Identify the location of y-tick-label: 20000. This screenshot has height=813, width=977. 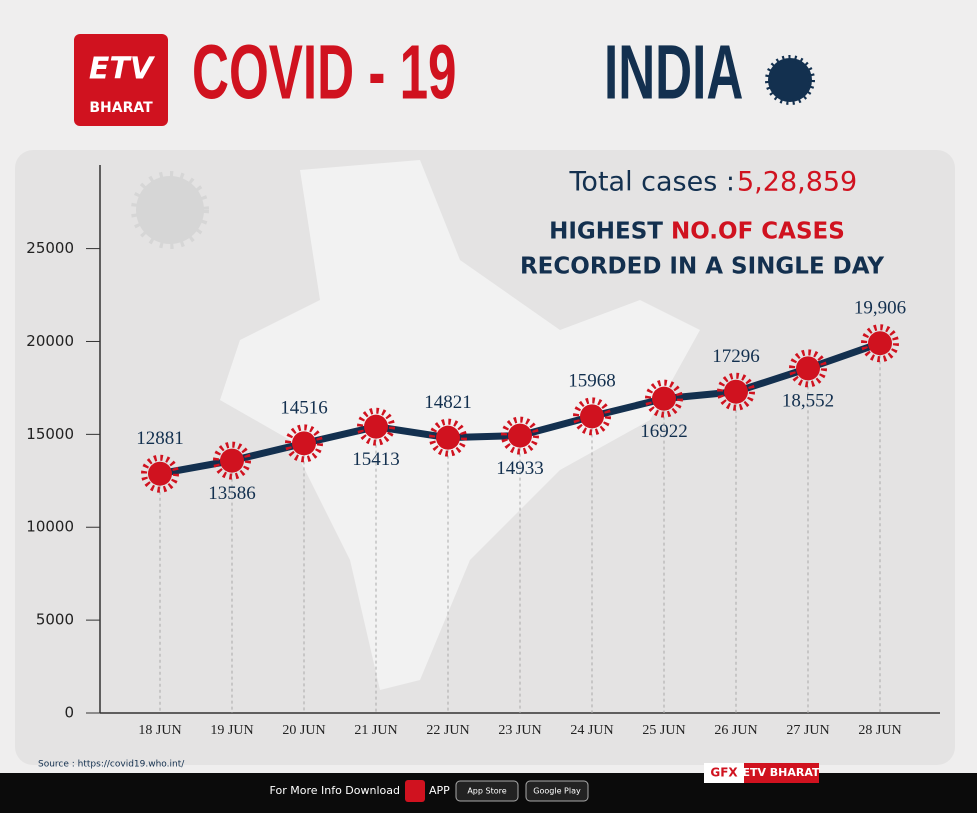
(50, 341).